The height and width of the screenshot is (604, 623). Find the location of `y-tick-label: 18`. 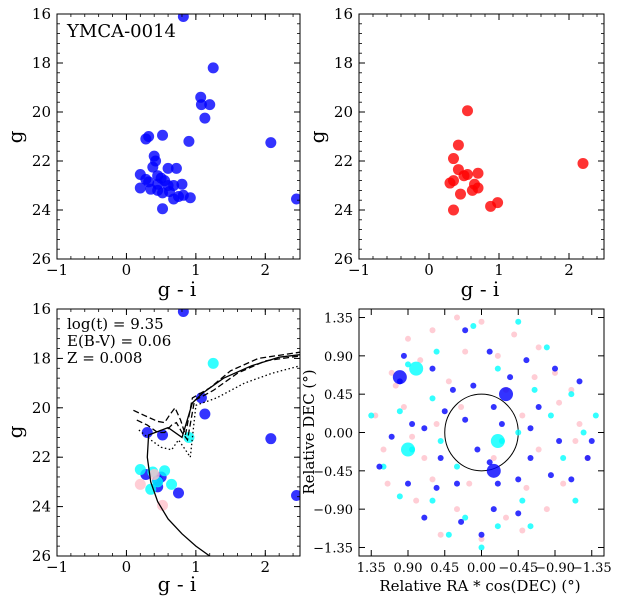

y-tick-label: 18 is located at coordinates (41, 63).